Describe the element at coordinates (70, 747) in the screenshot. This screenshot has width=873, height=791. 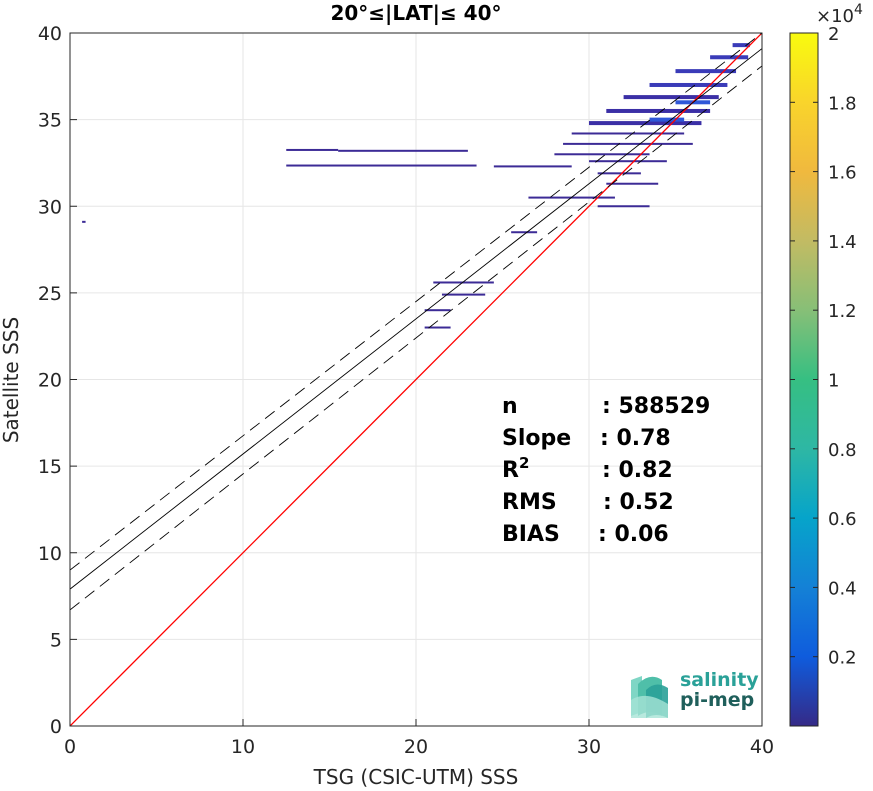
I see `x-tick-label: 0` at that location.